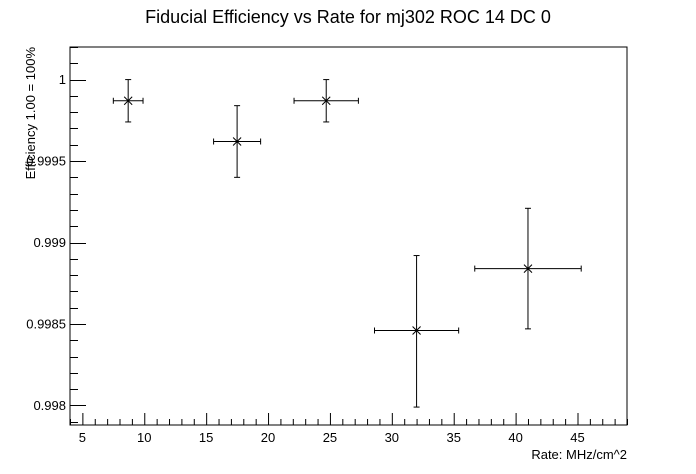  Describe the element at coordinates (46, 323) in the screenshot. I see `y-tick-label: 0.9985` at that location.